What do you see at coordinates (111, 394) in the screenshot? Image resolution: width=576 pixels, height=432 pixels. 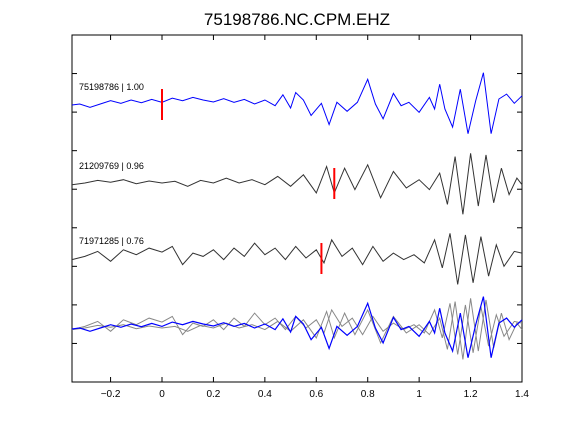 I see `x-tick-label: −0.2` at bounding box center [111, 394].